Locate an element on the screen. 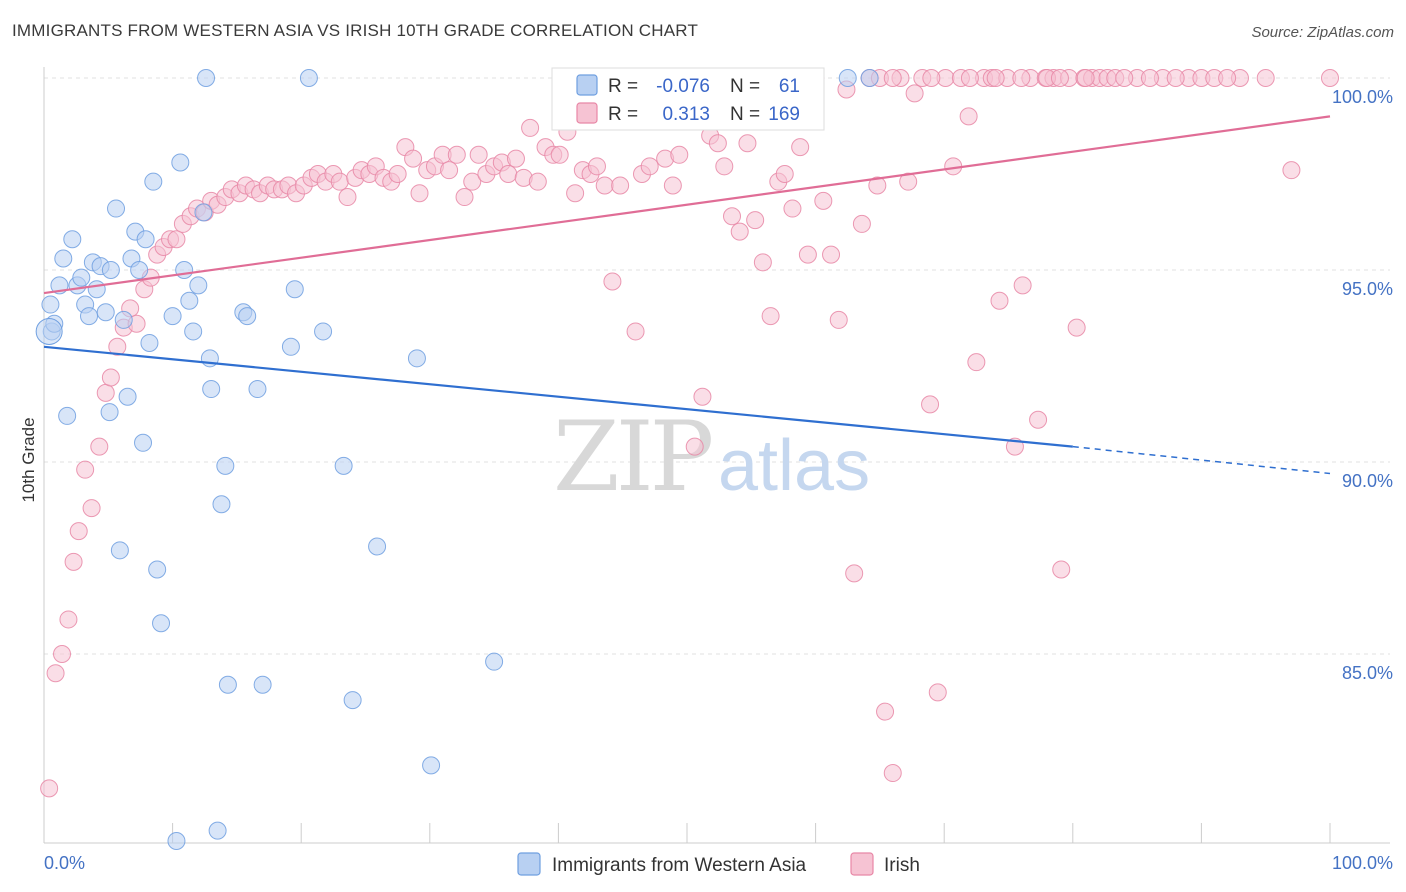 The image size is (1406, 892). source-credit: Source: ZipAtlas.com is located at coordinates (1322, 32).